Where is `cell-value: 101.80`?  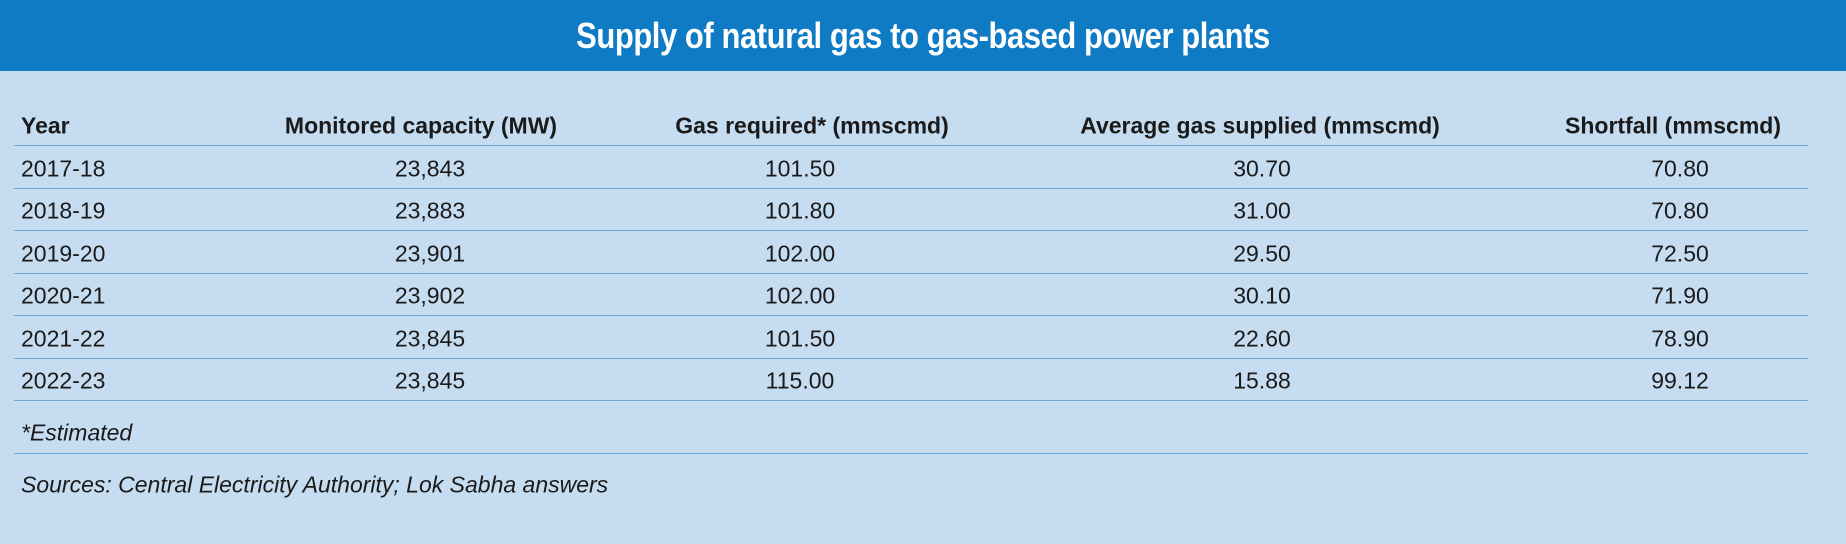 cell-value: 101.80 is located at coordinates (800, 210).